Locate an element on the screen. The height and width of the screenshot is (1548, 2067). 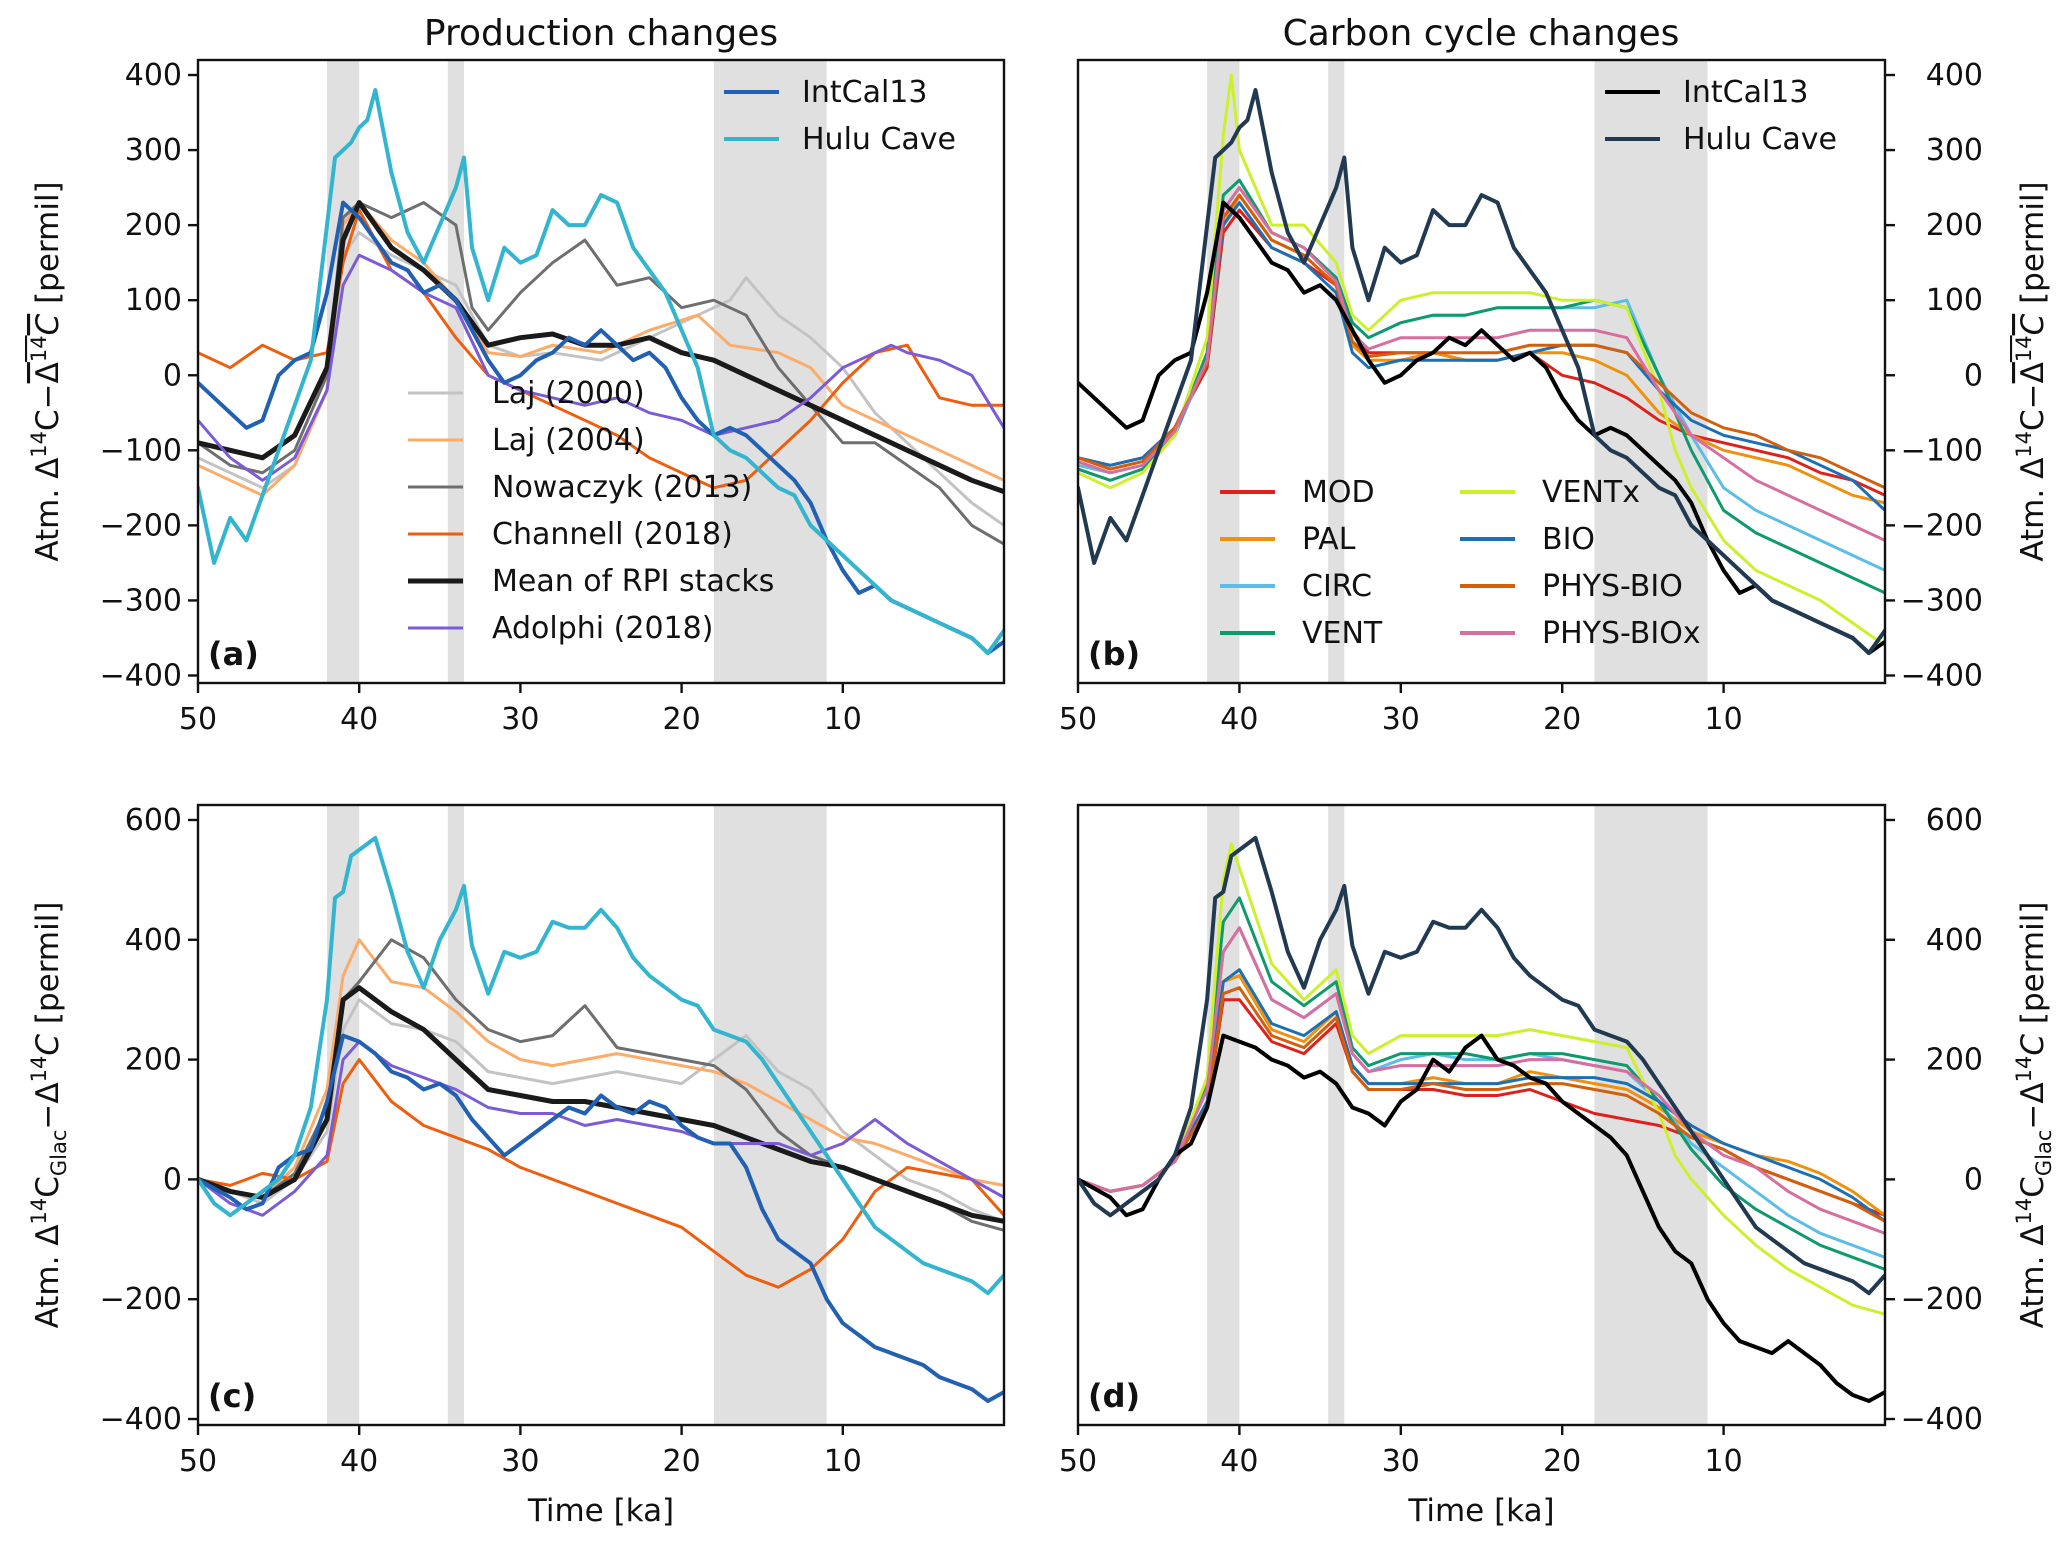
legend-label-ventx: VENTx is located at coordinates (1591, 492).